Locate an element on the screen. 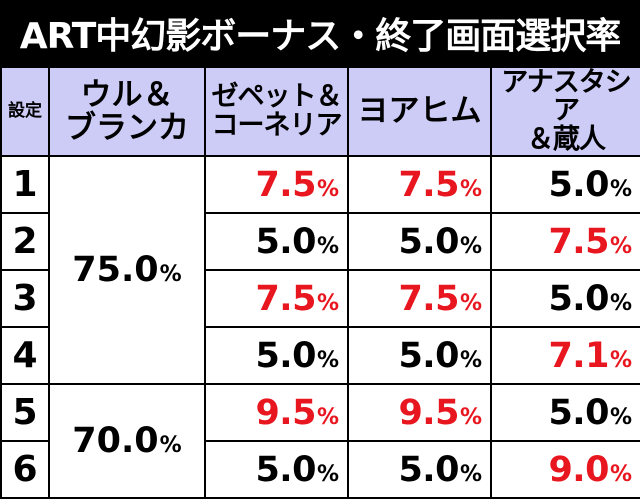  zepet-cornelia-rate: 9.5% is located at coordinates (276, 412).